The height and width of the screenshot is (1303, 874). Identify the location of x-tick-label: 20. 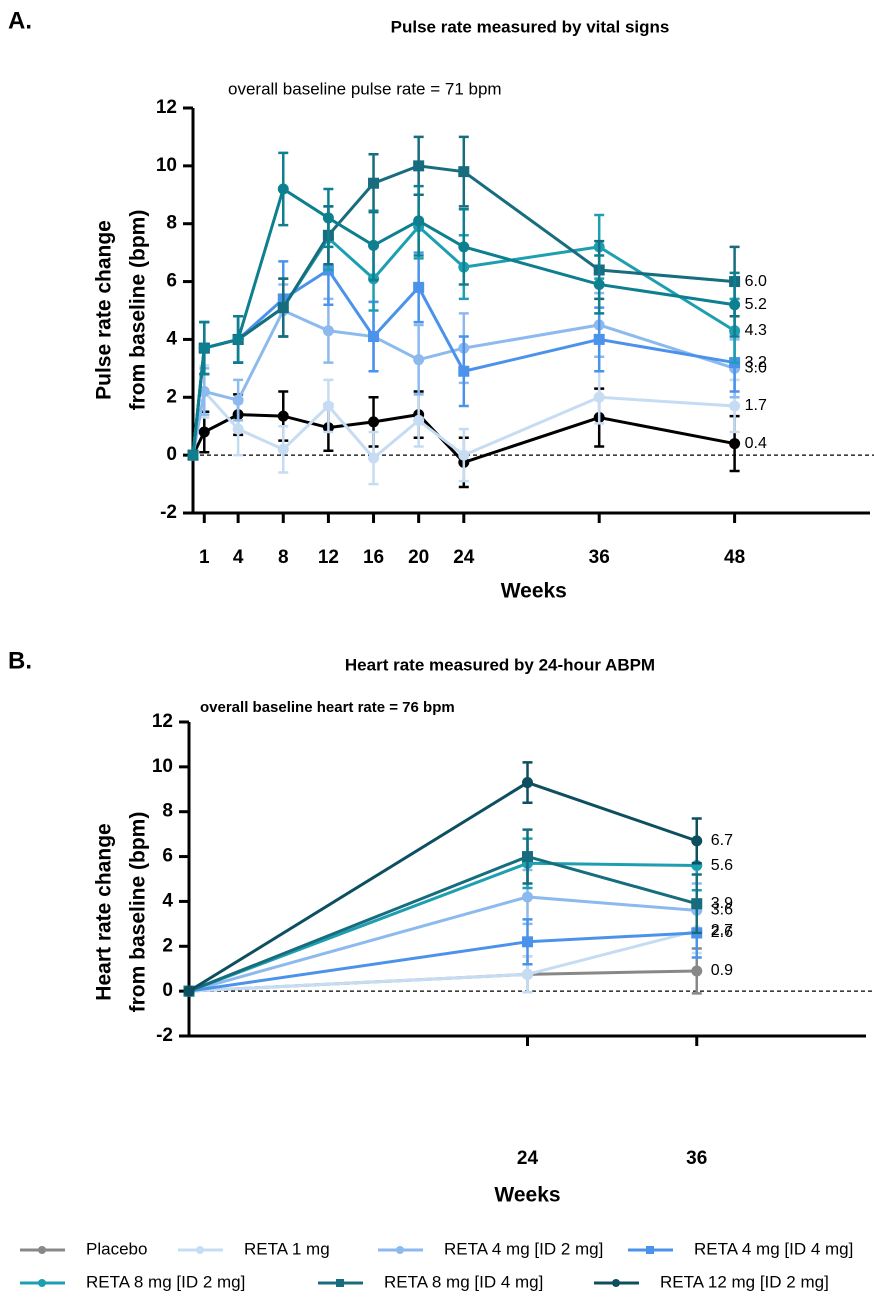
(418, 557).